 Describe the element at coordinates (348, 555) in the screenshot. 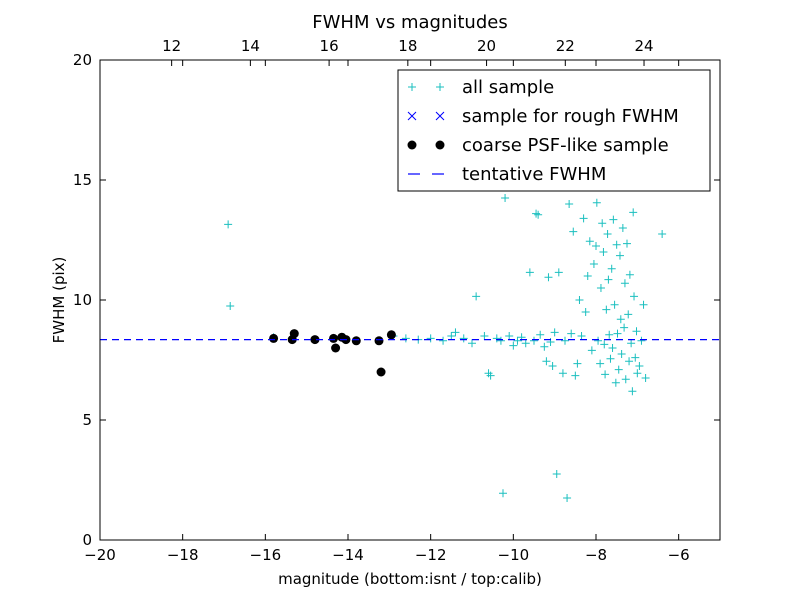

I see `x-tick-label: −14` at that location.